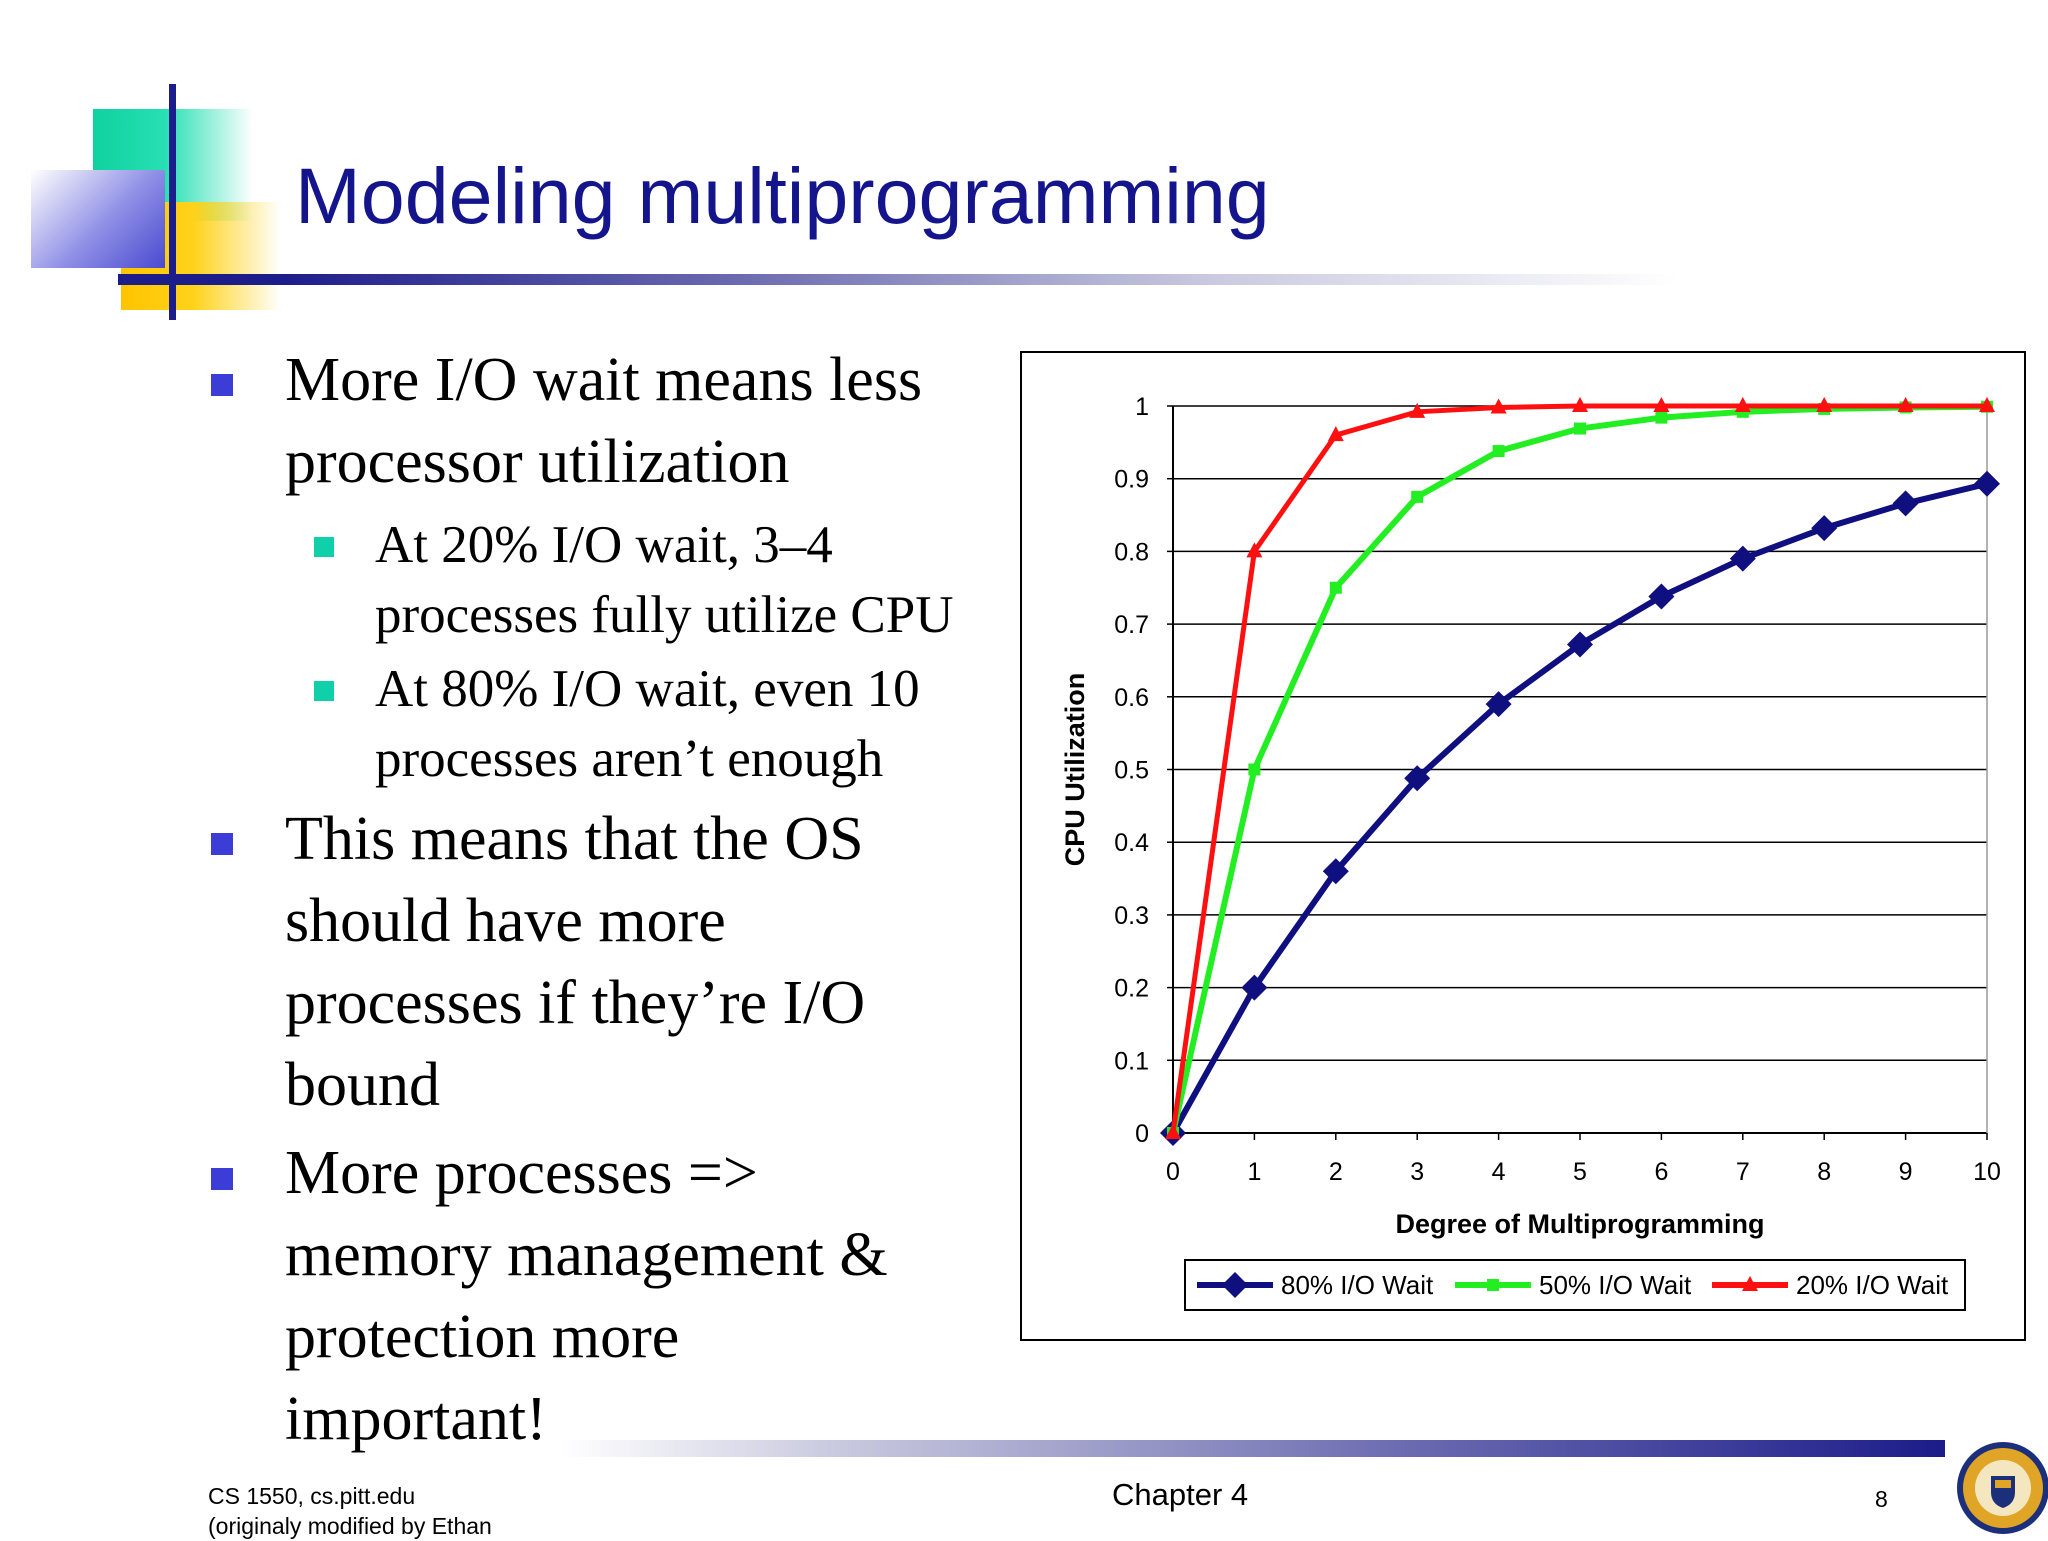 This screenshot has width=2048, height=1541. I want to click on legend-label: 20% I/O Wait, so click(1872, 1285).